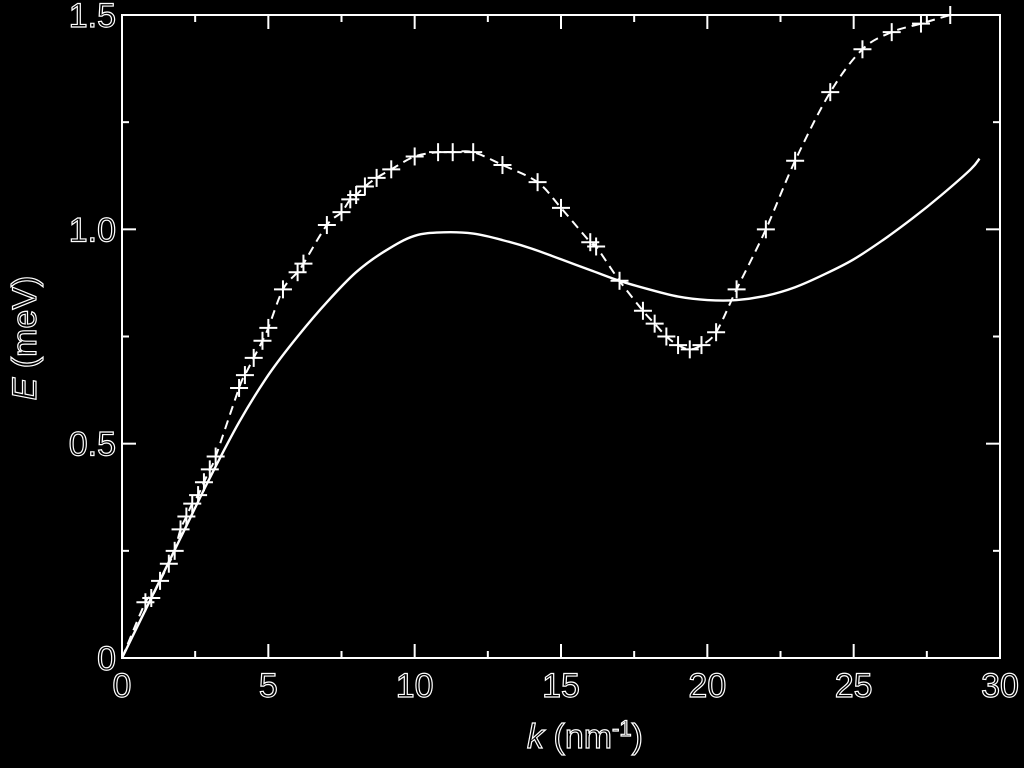 Image resolution: width=1024 pixels, height=768 pixels. Describe the element at coordinates (122, 686) in the screenshot. I see `x-tick-label: 0` at that location.